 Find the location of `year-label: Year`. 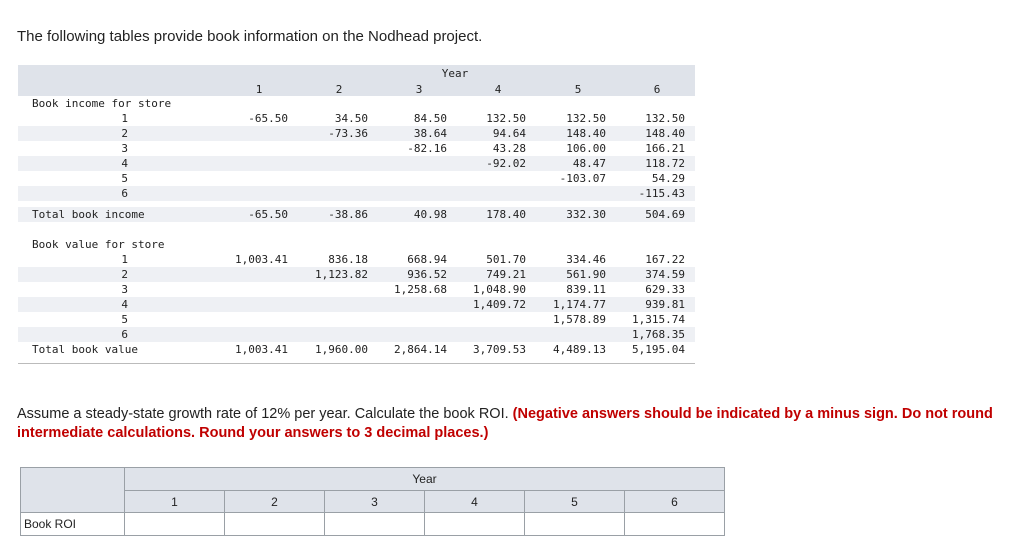

year-label: Year is located at coordinates (455, 73).